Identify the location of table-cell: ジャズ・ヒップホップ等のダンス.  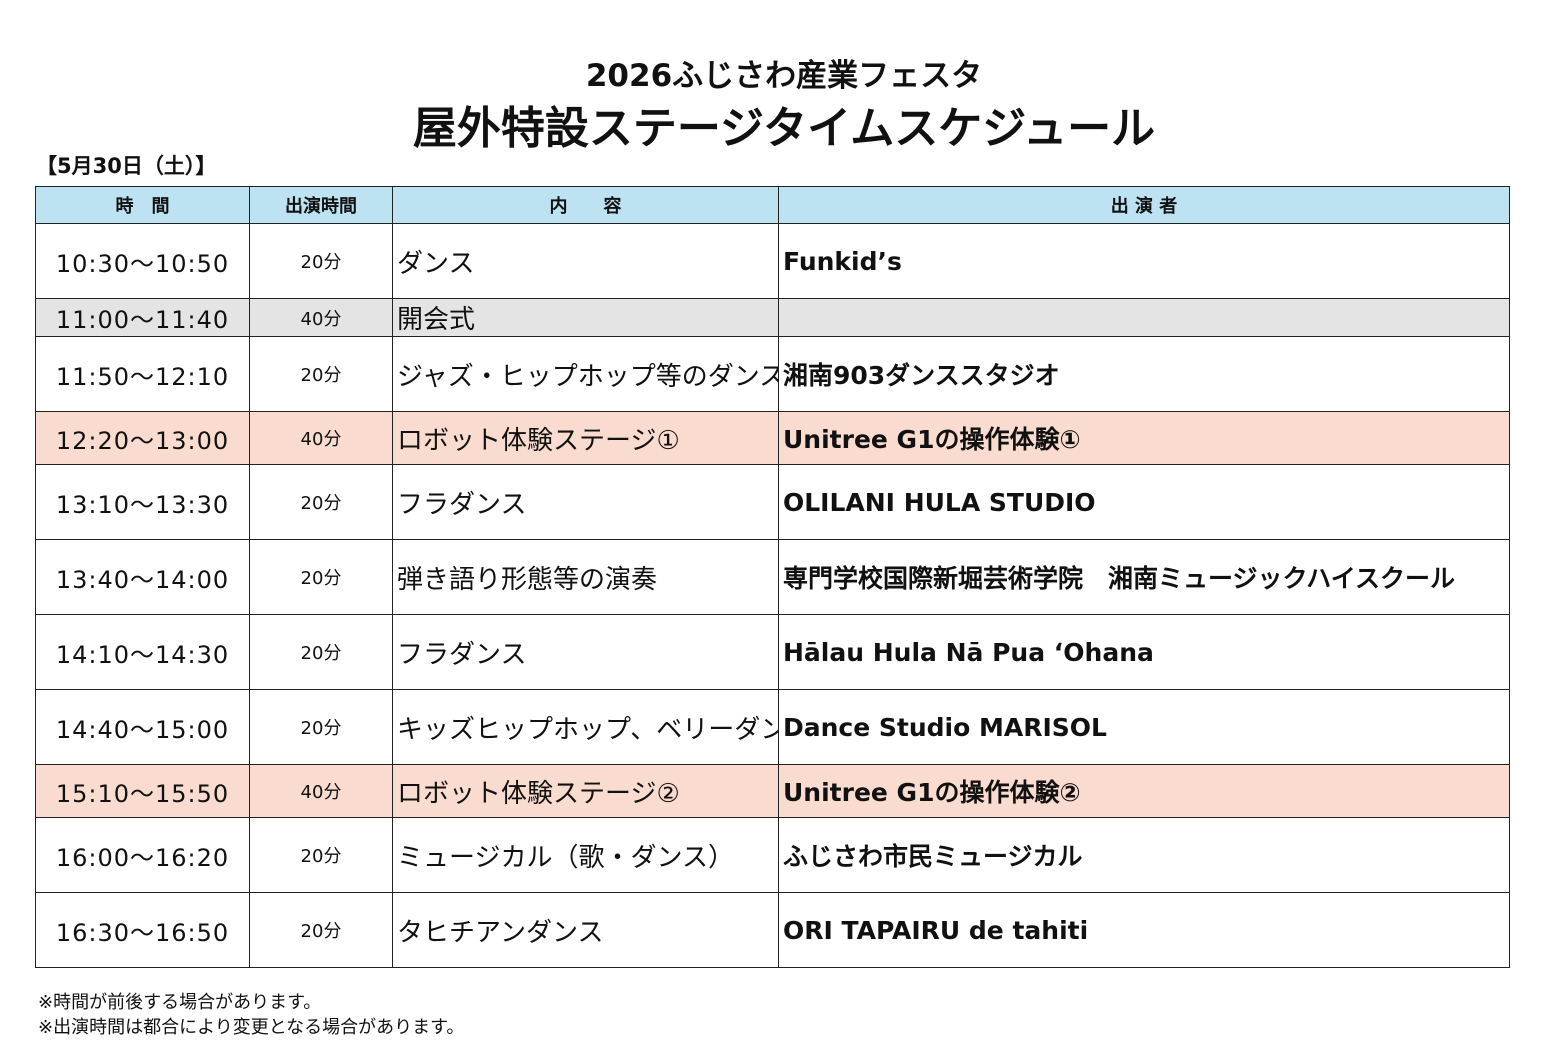
(585, 374).